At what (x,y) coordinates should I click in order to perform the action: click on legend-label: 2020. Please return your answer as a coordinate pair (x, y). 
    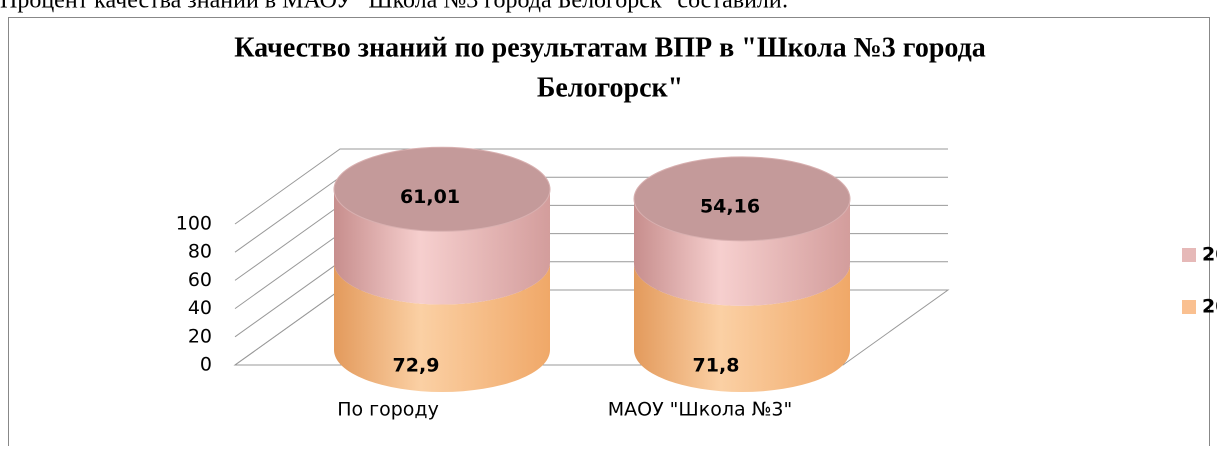
    Looking at the image, I should click on (1209, 255).